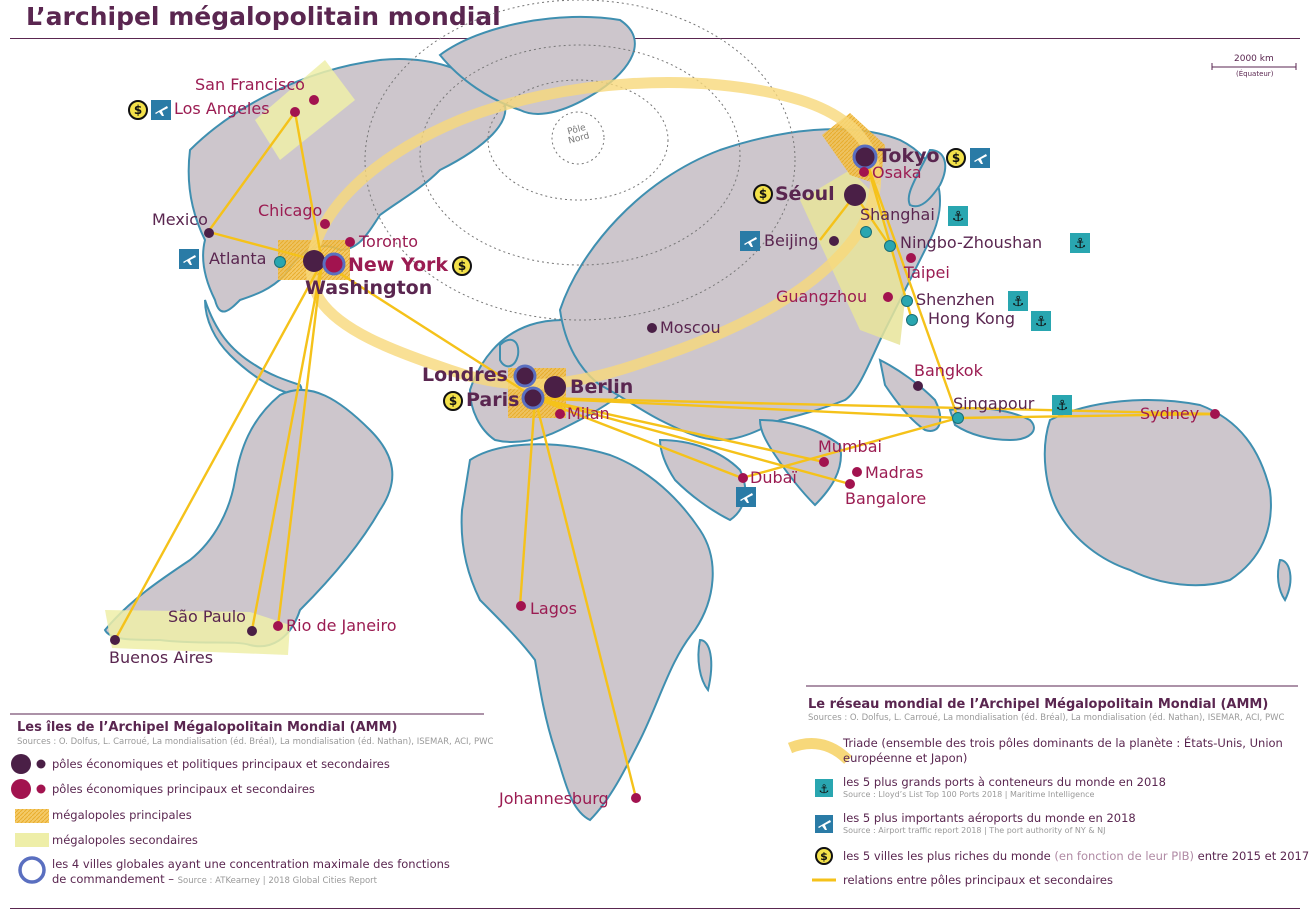 This screenshot has height=918, width=1312. Describe the element at coordinates (398, 265) in the screenshot. I see `label-new-york: New York` at that location.